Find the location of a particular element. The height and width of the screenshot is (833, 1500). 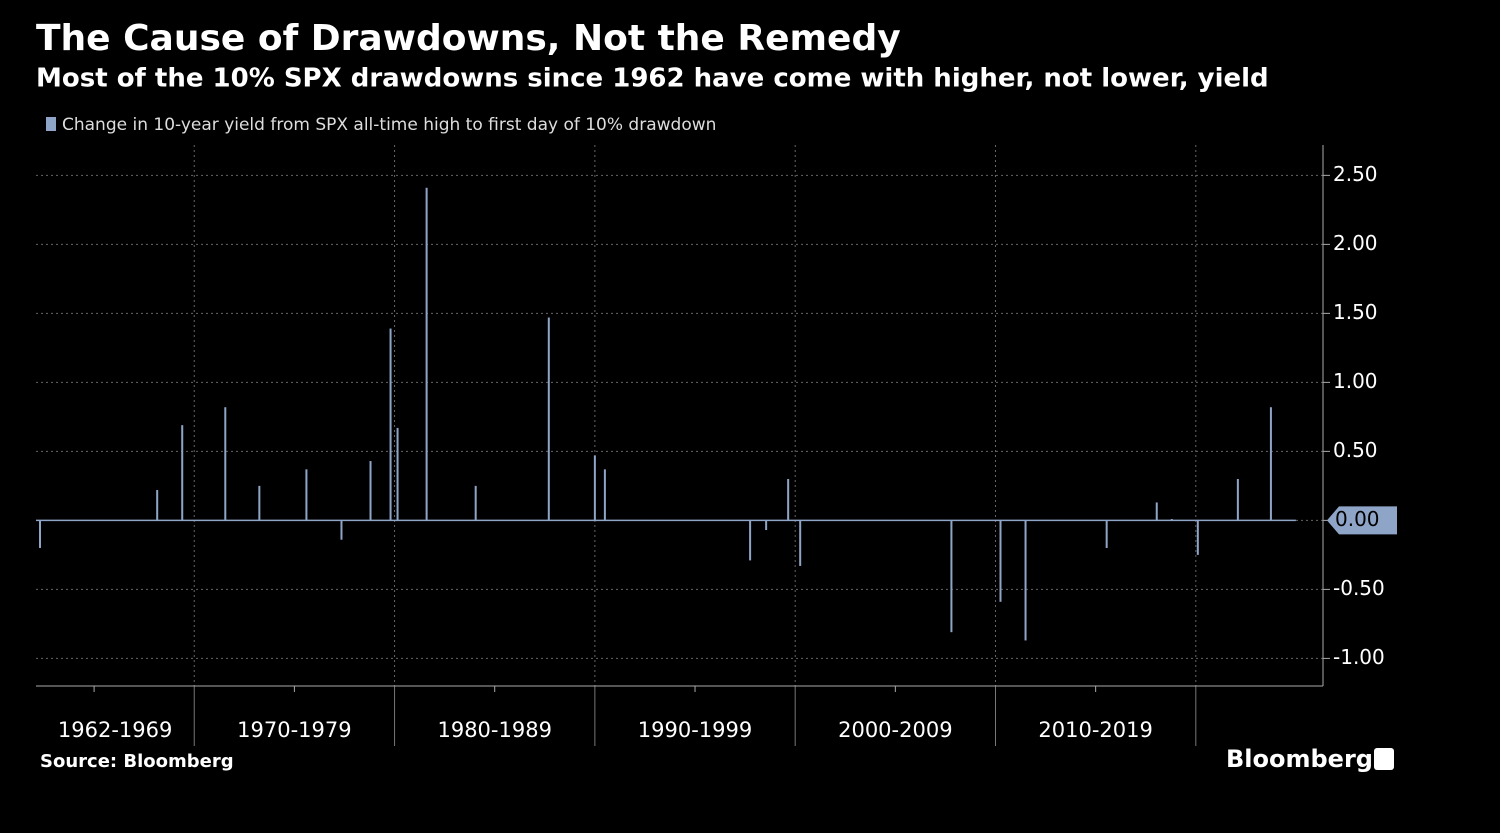

x-tick-label: 2010-2019 is located at coordinates (1095, 730).